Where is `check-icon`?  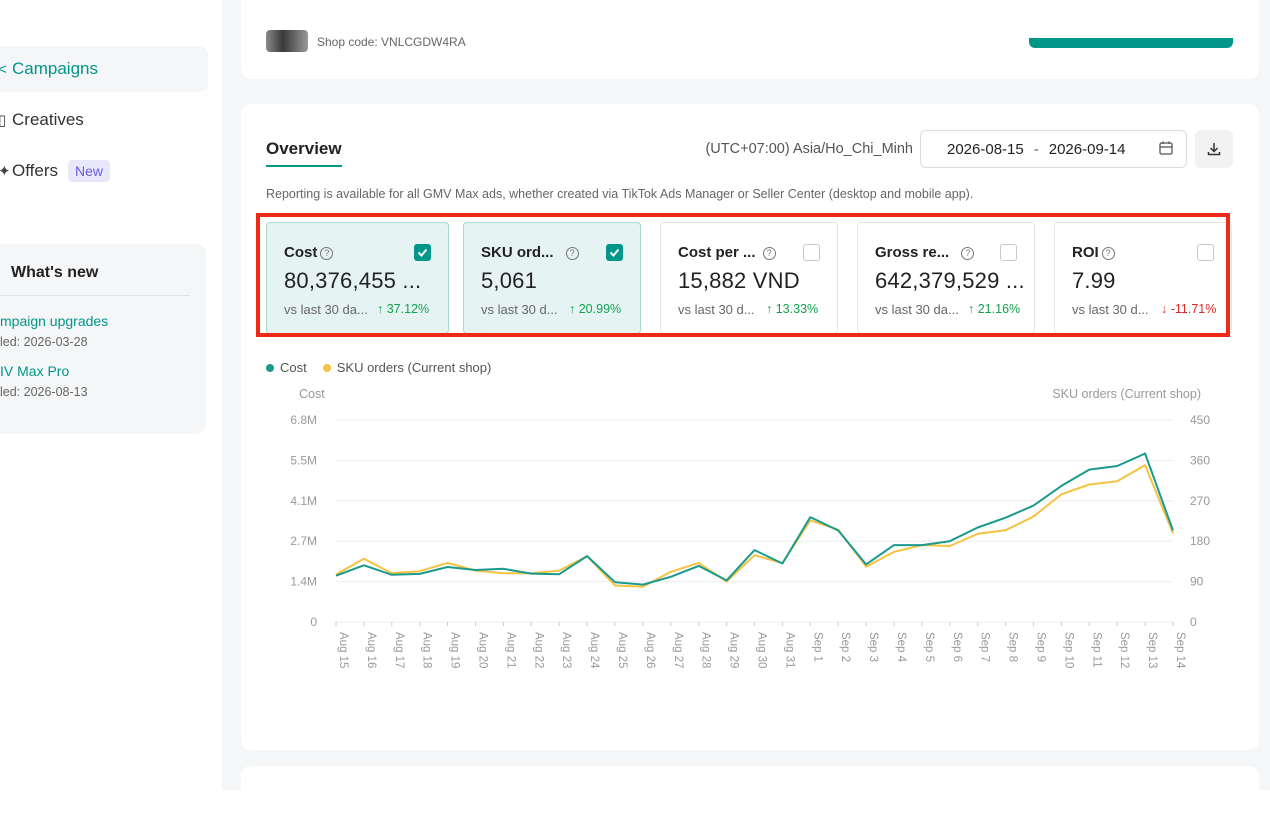 check-icon is located at coordinates (614, 252).